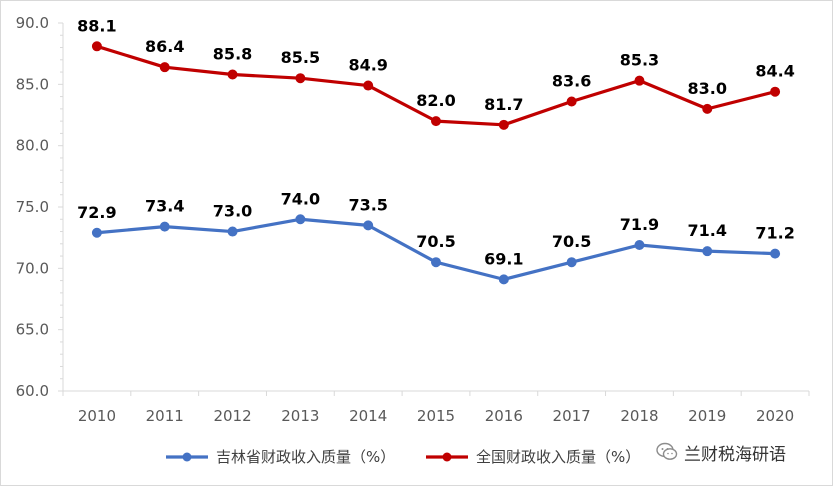 The width and height of the screenshot is (833, 489). What do you see at coordinates (164, 46) in the screenshot?
I see `data-label: 86.4` at bounding box center [164, 46].